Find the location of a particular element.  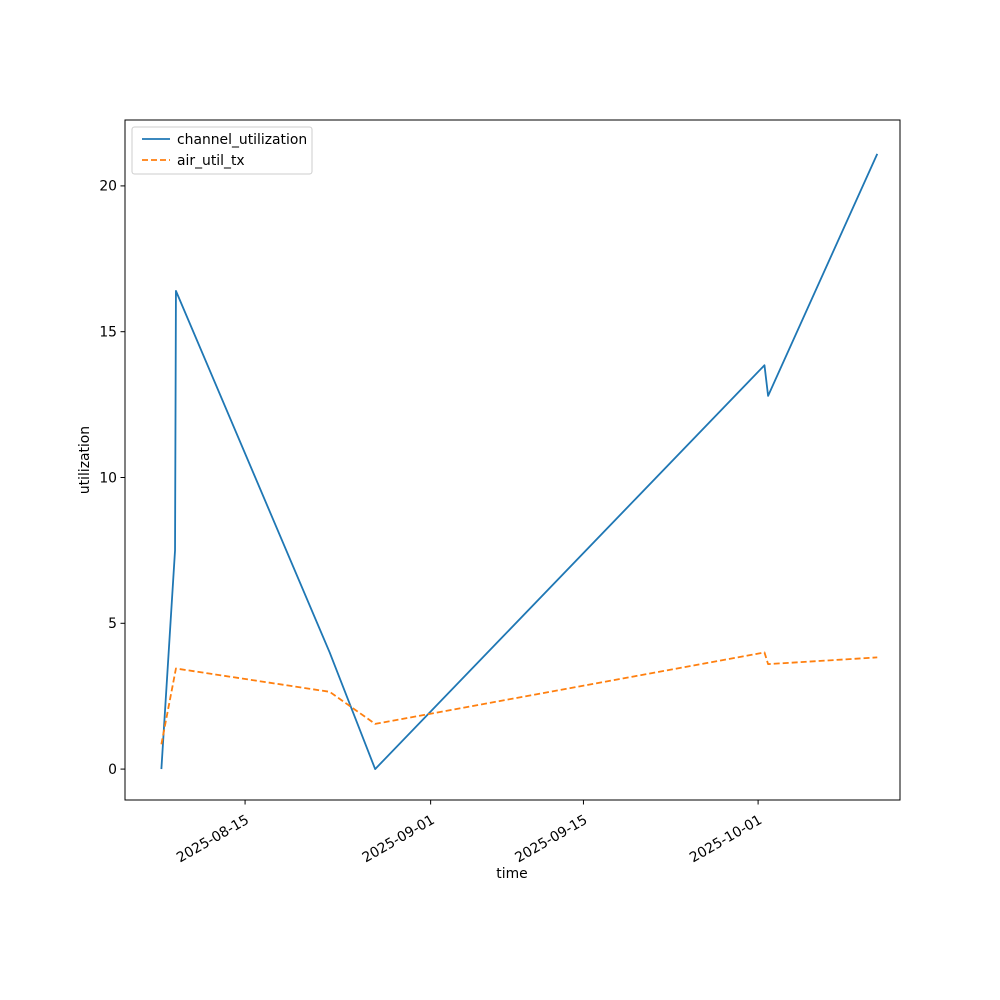

y-tick-label: 5 is located at coordinates (112, 624).